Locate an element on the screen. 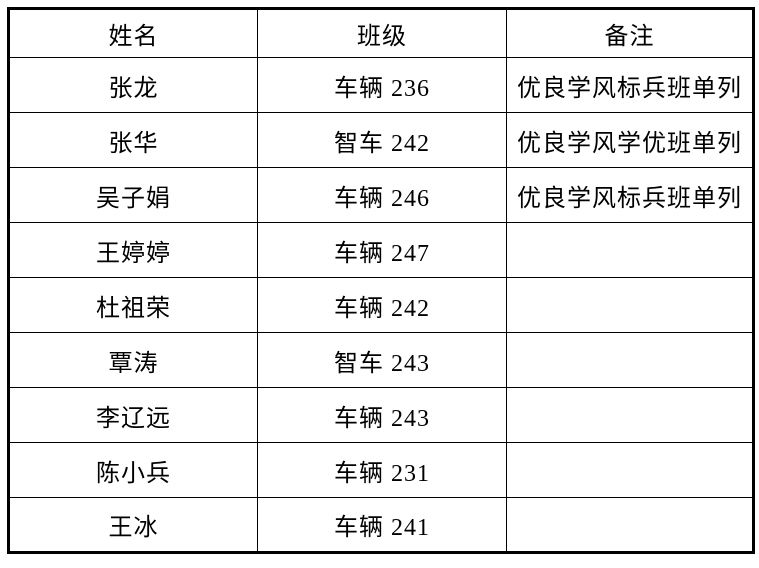 The height and width of the screenshot is (568, 759). cell-remark: 优良学风学优班单列 is located at coordinates (630, 140).